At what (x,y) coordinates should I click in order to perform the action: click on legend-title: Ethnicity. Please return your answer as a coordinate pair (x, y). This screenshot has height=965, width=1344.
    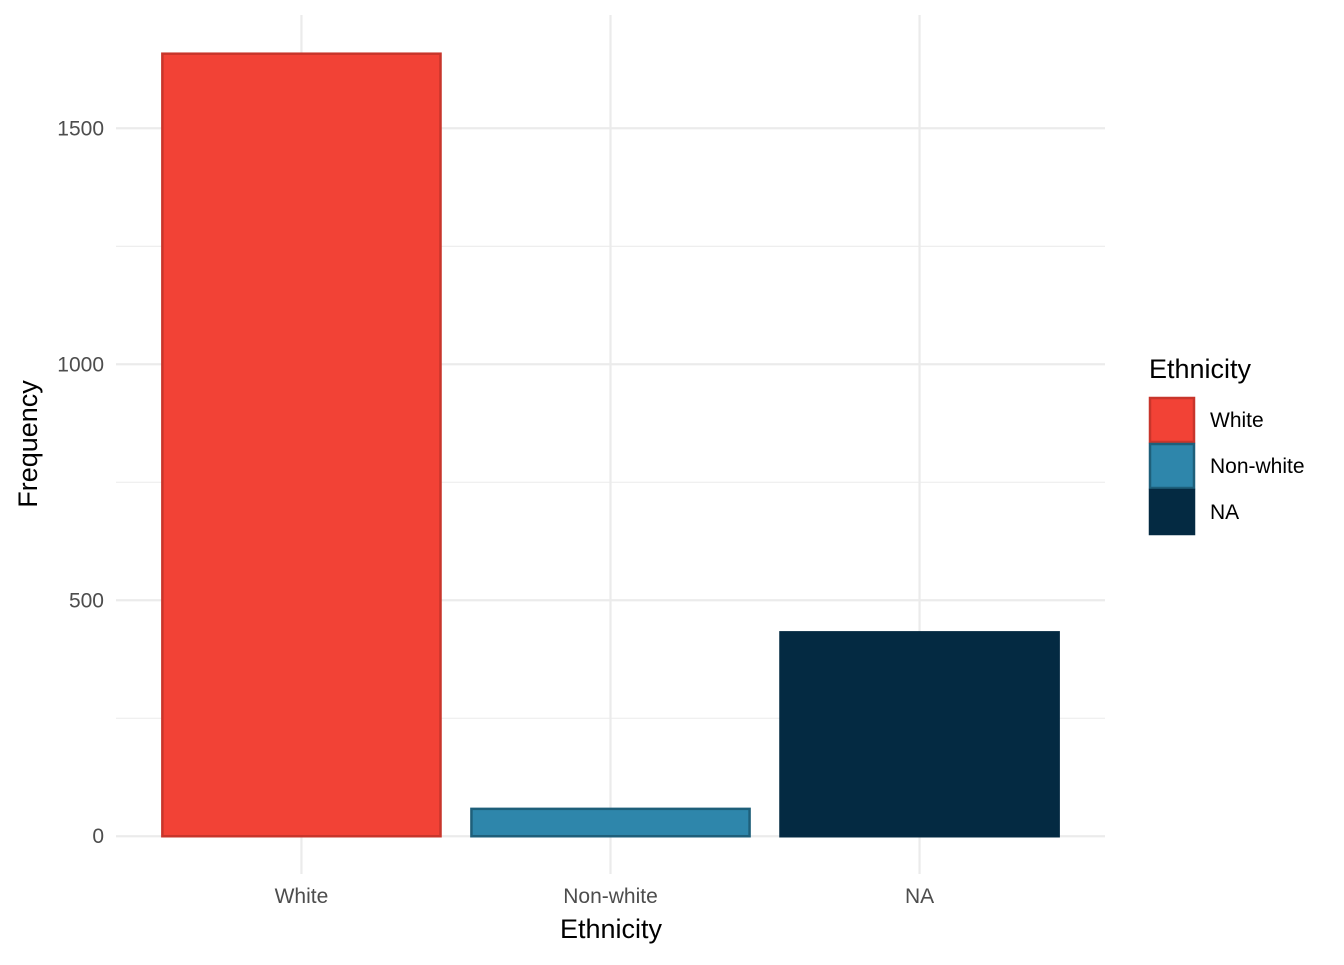
    Looking at the image, I should click on (1200, 369).